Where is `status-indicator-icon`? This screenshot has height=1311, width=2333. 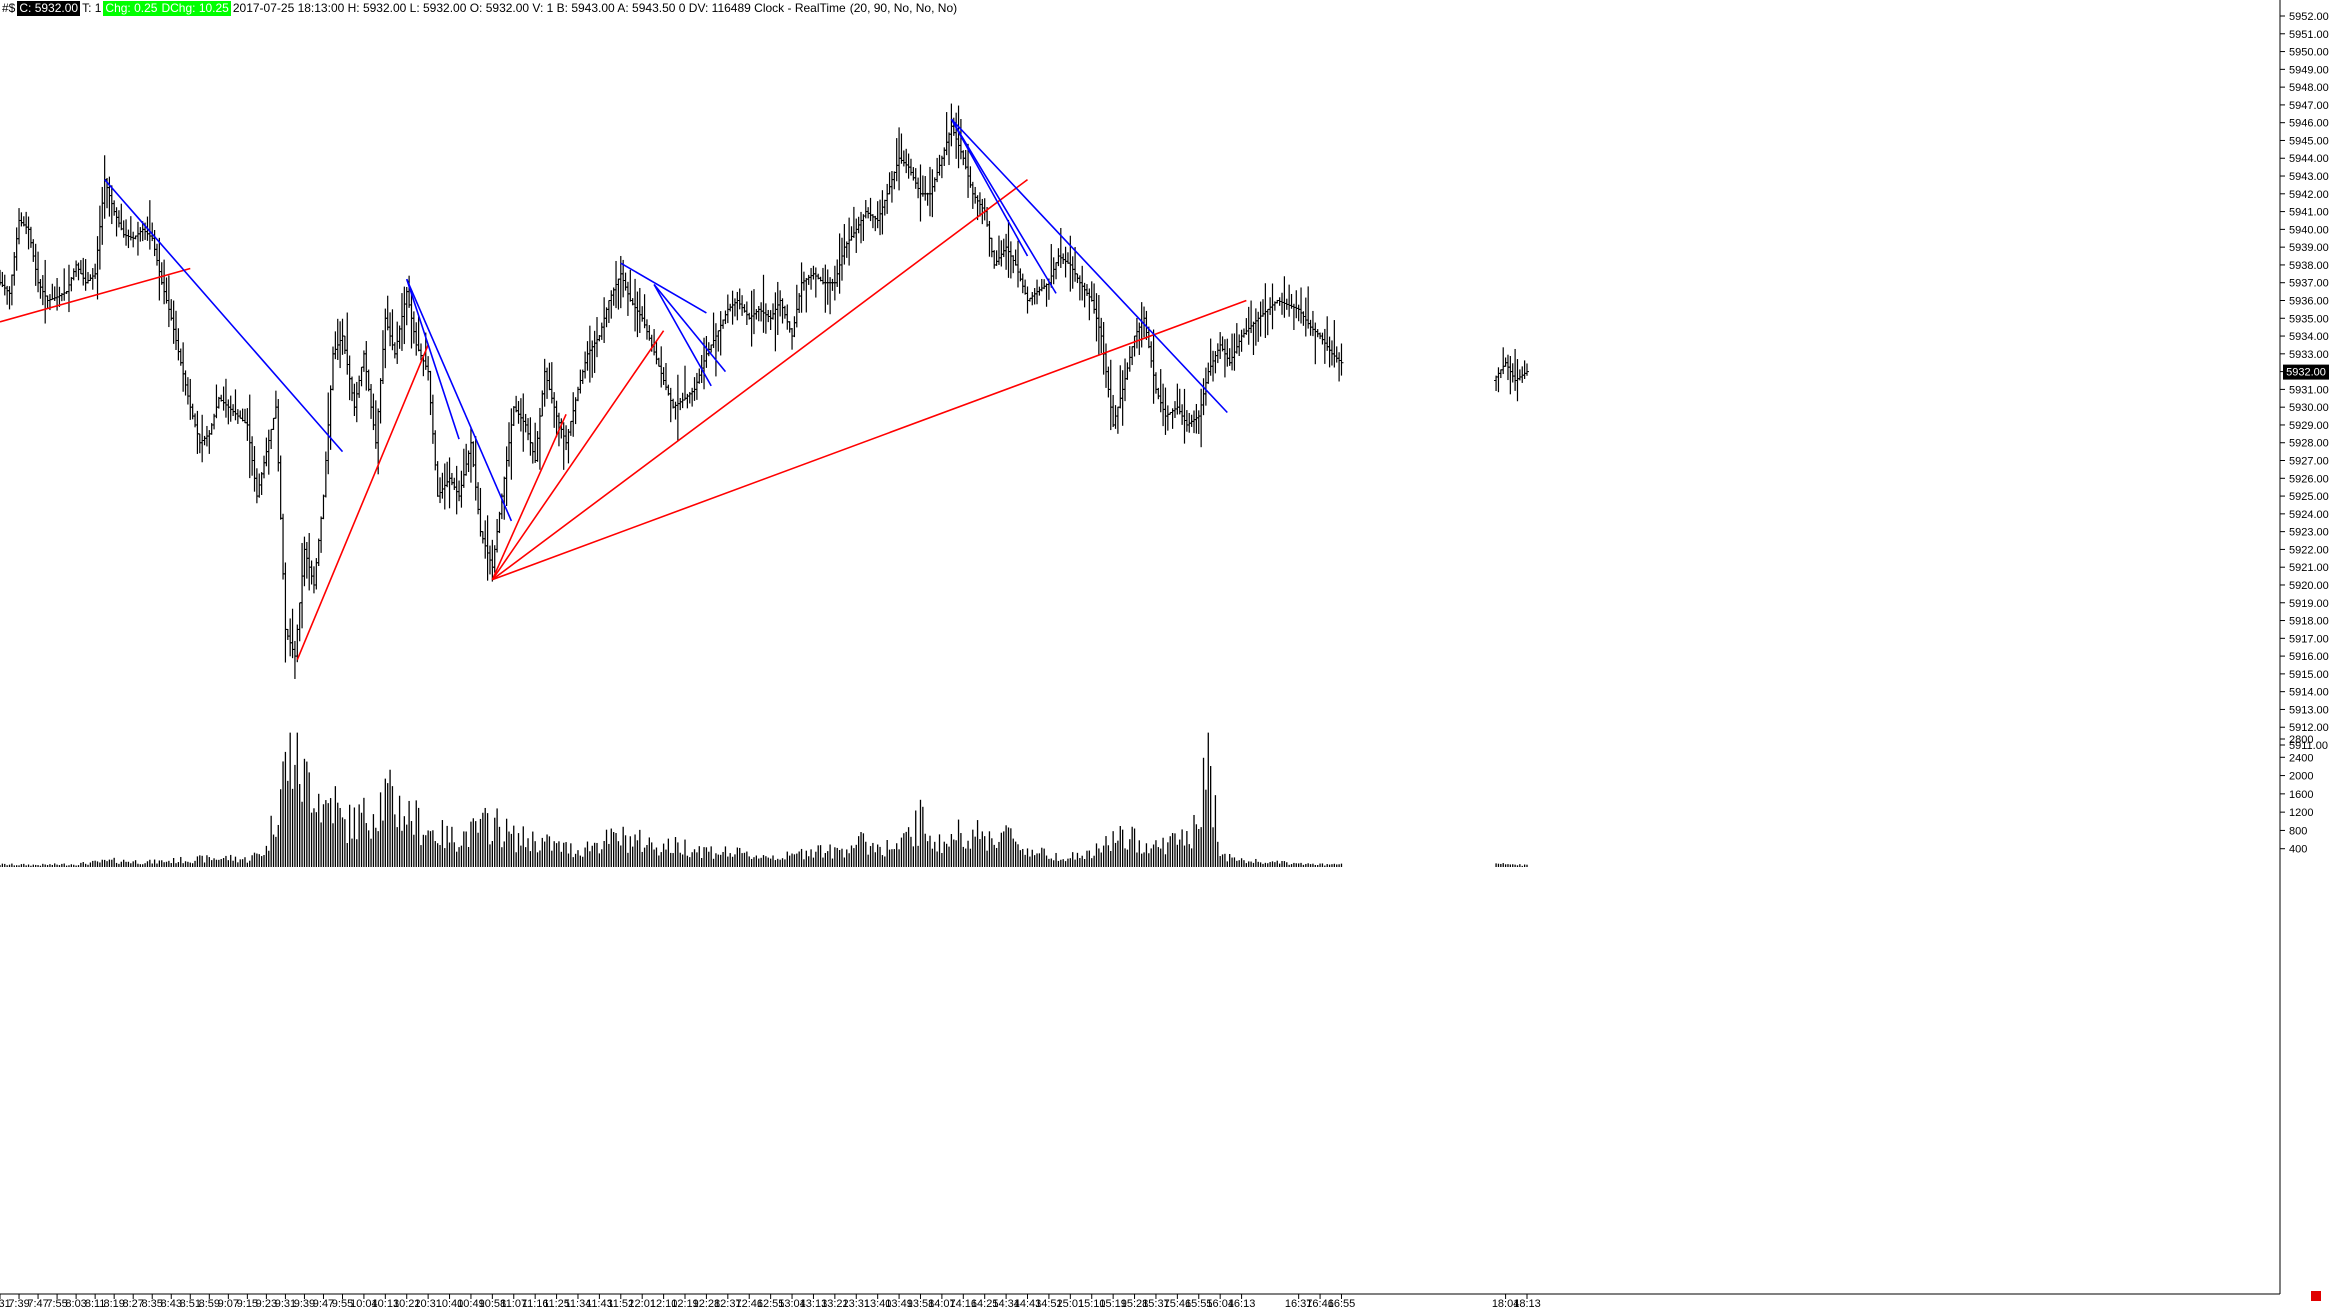
status-indicator-icon is located at coordinates (2316, 1296).